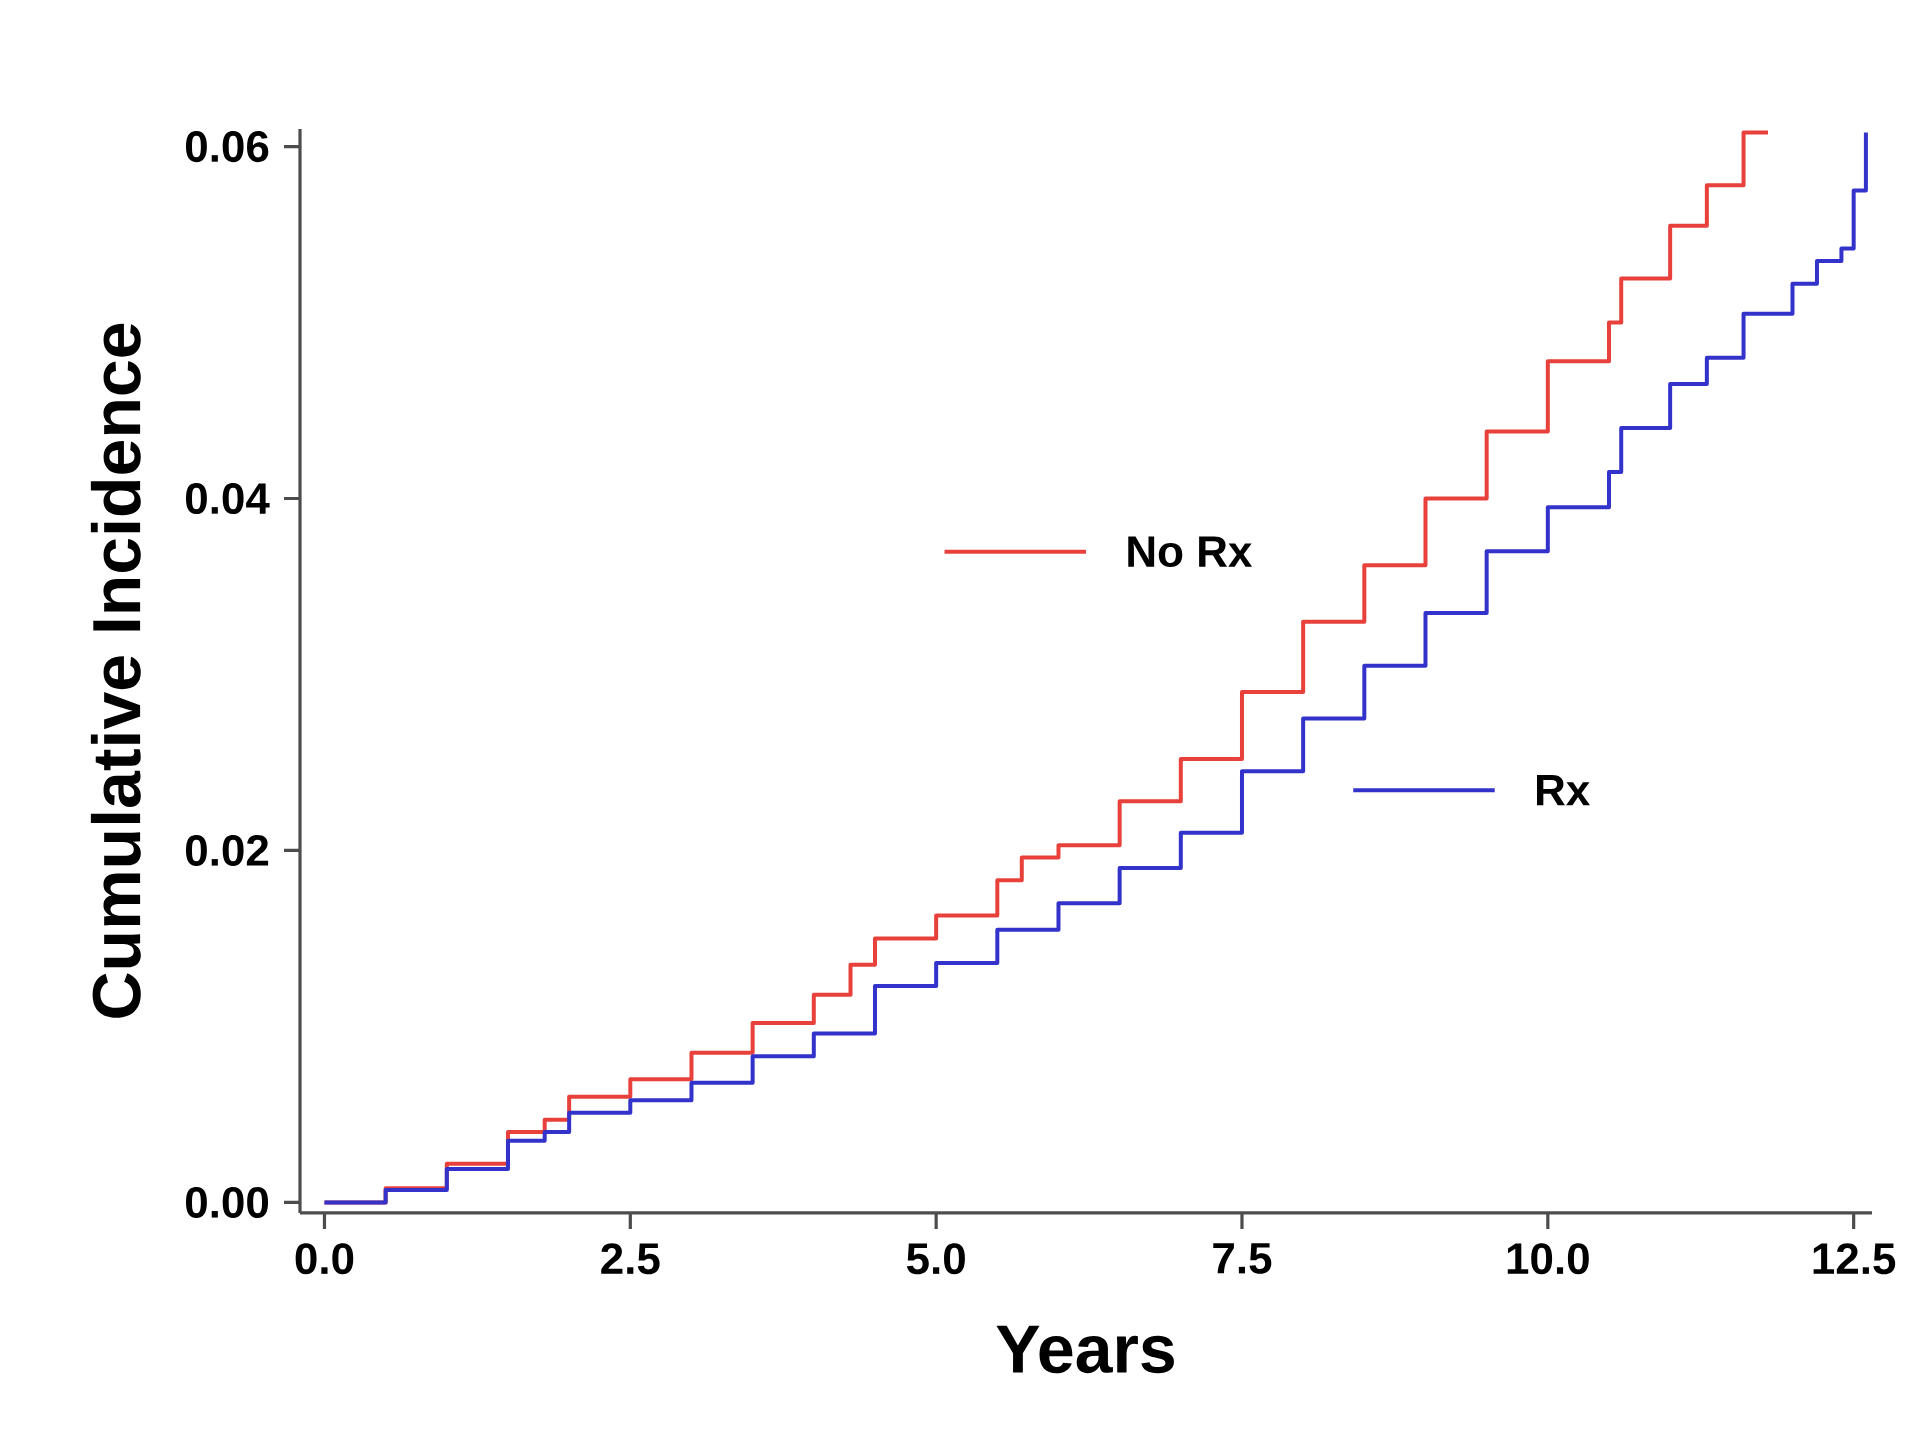 This screenshot has height=1441, width=1929. What do you see at coordinates (1085, 1349) in the screenshot?
I see `x-axis-title: Years` at bounding box center [1085, 1349].